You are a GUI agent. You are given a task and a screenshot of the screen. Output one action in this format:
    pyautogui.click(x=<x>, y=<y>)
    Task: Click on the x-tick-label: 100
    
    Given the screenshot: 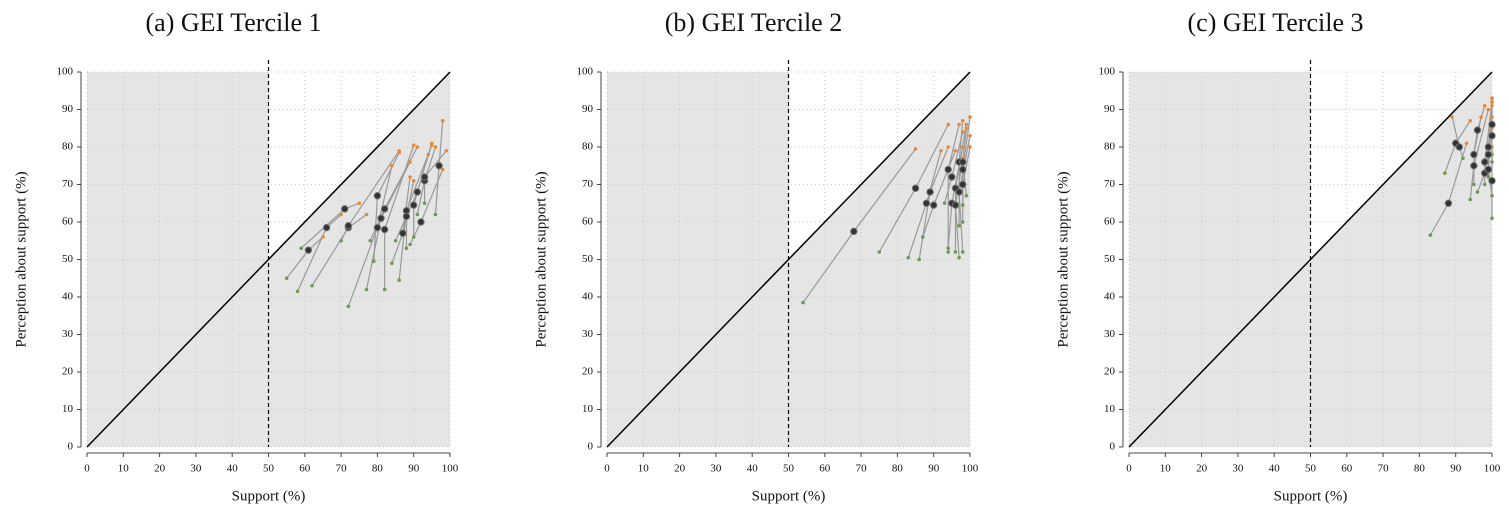 What is the action you would take?
    pyautogui.click(x=970, y=469)
    